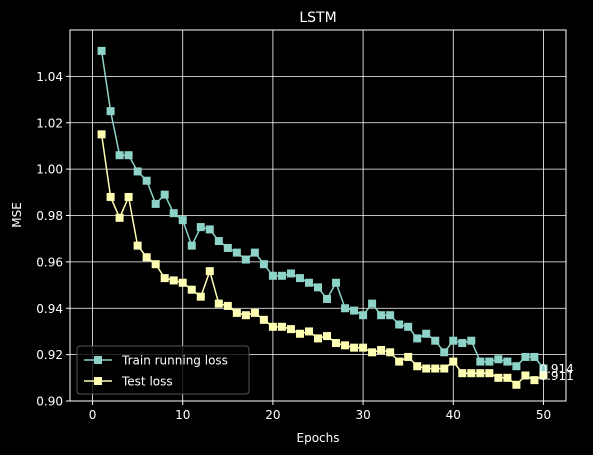 This screenshot has width=593, height=455. I want to click on x-tick-label: 50, so click(543, 415).